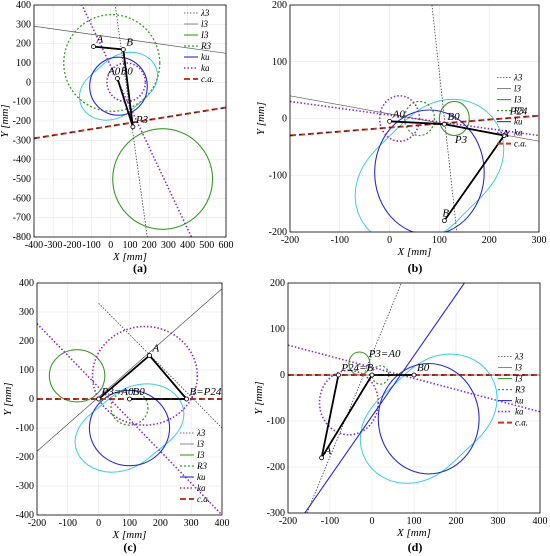 The image size is (550, 556). Describe the element at coordinates (28, 82) in the screenshot. I see `y-tick-label: 0` at that location.